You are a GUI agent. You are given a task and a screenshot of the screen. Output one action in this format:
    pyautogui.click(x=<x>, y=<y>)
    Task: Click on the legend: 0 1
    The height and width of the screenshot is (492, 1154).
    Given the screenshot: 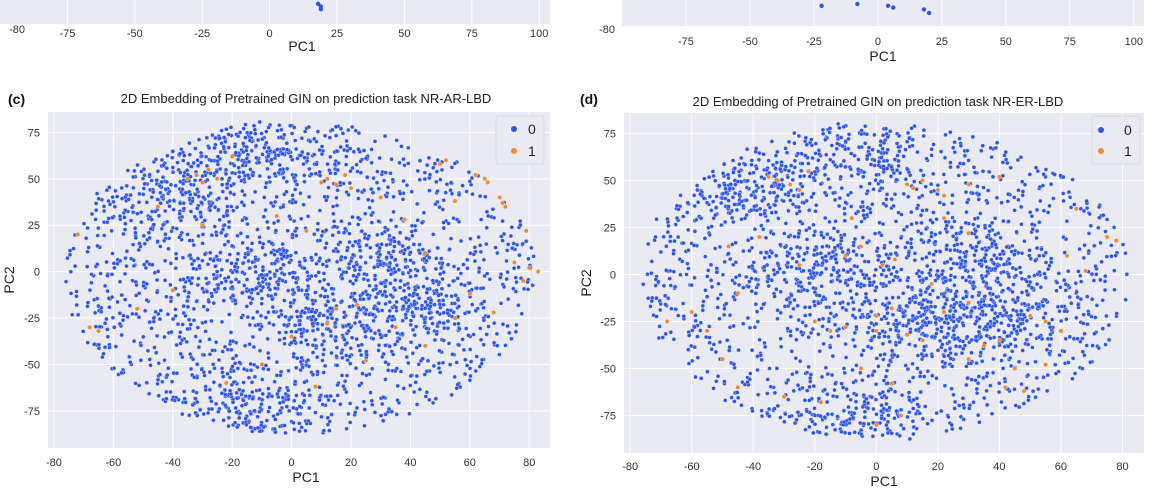 What is the action you would take?
    pyautogui.click(x=520, y=140)
    